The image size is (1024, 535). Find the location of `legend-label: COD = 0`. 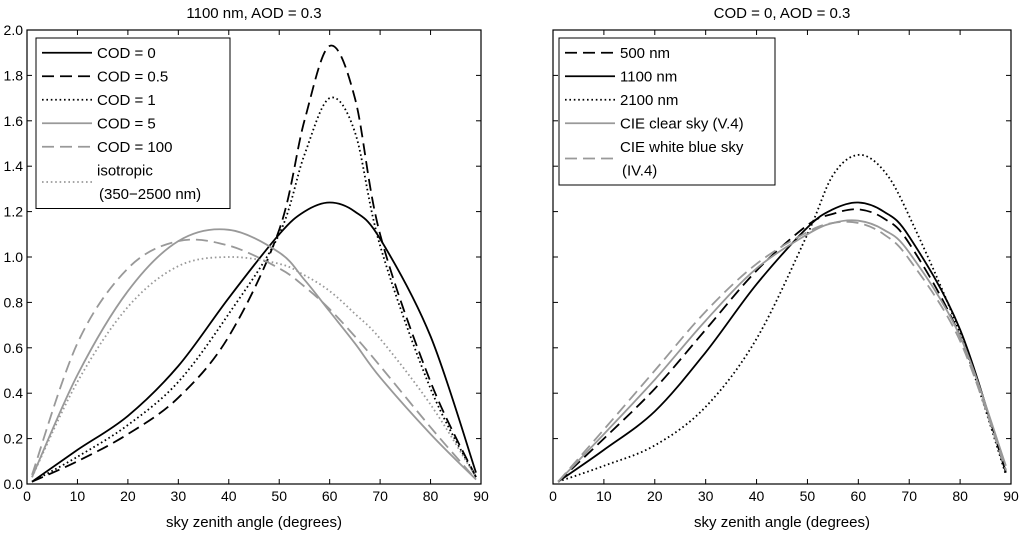

legend-label: COD = 0 is located at coordinates (126, 53).